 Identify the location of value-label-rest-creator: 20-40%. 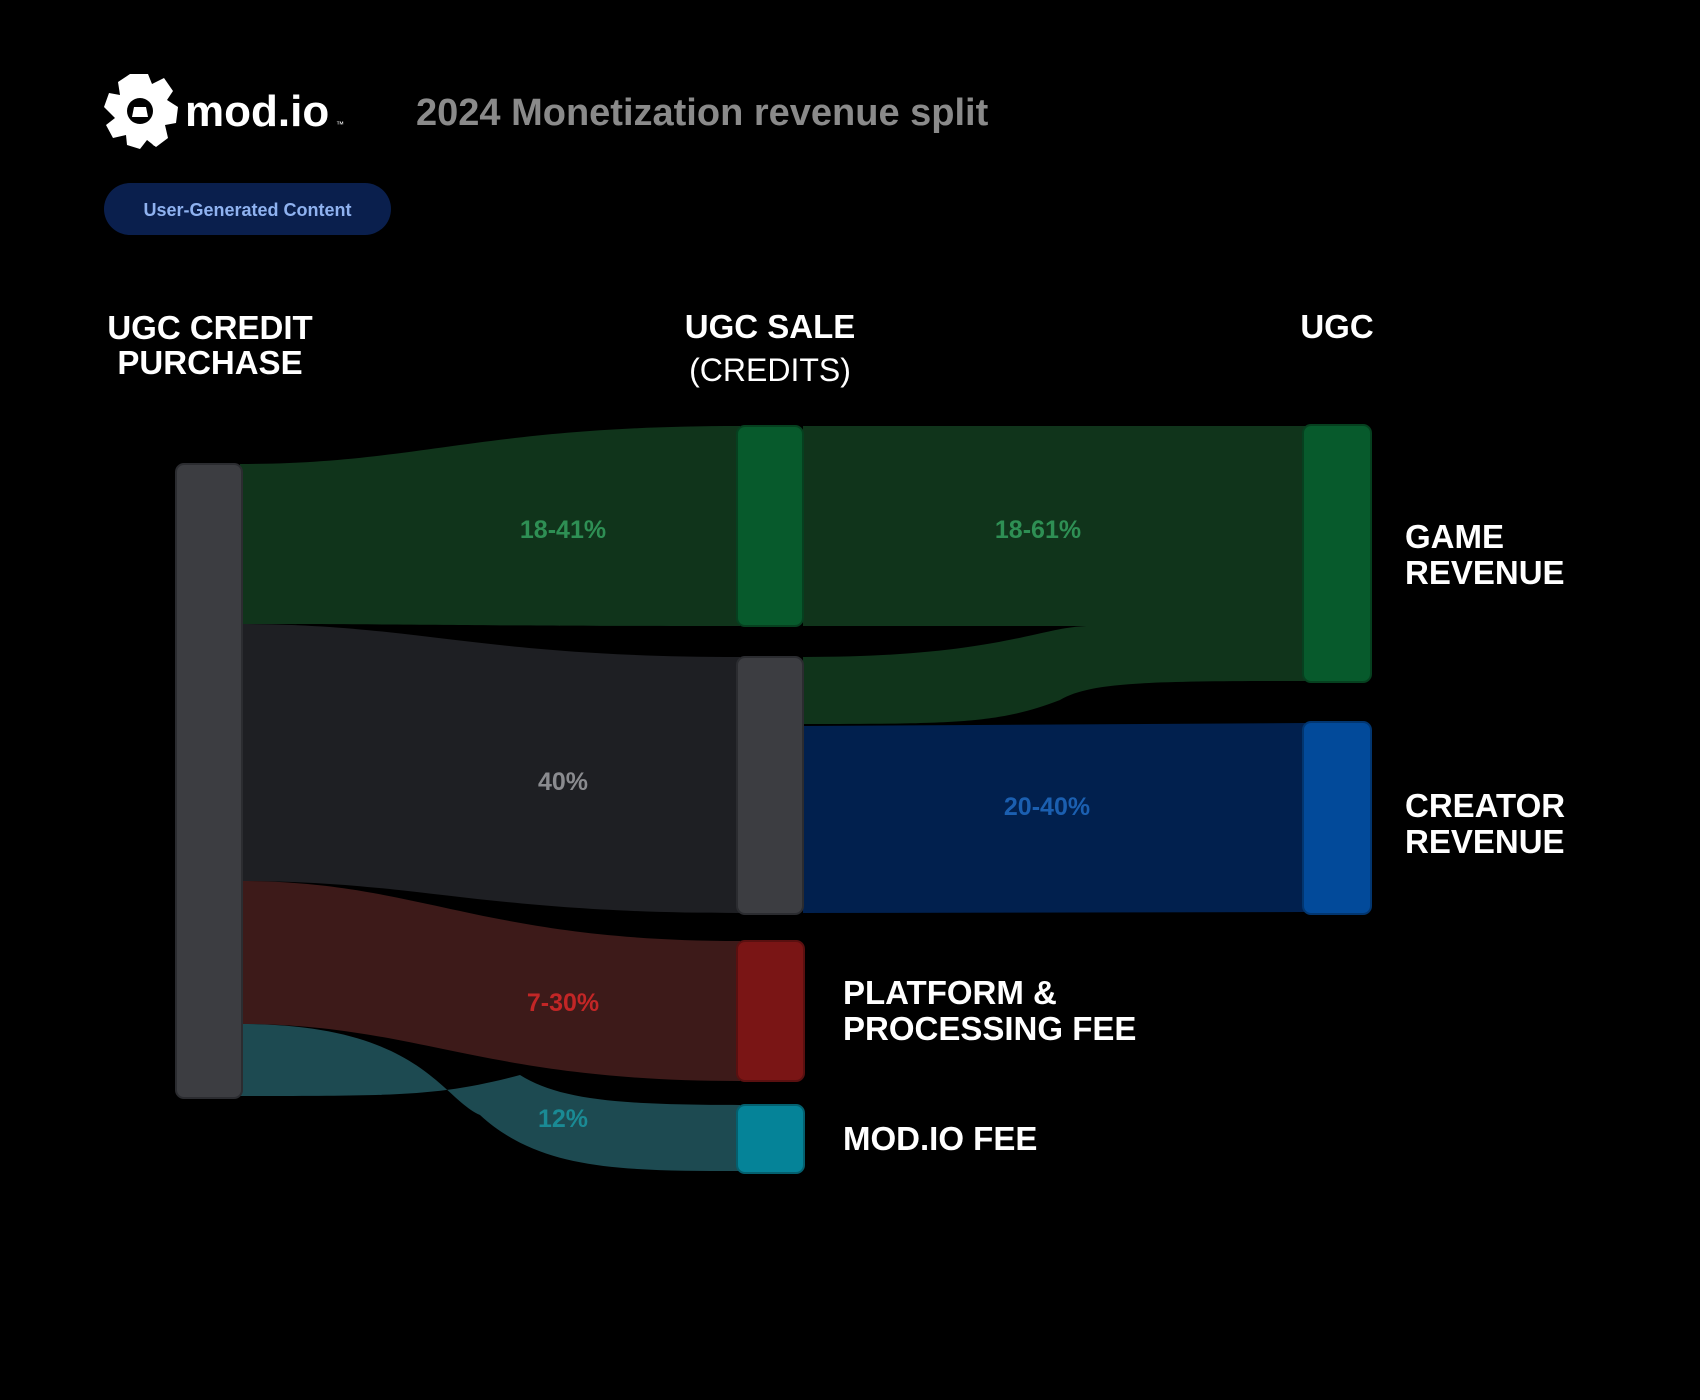
(1047, 807).